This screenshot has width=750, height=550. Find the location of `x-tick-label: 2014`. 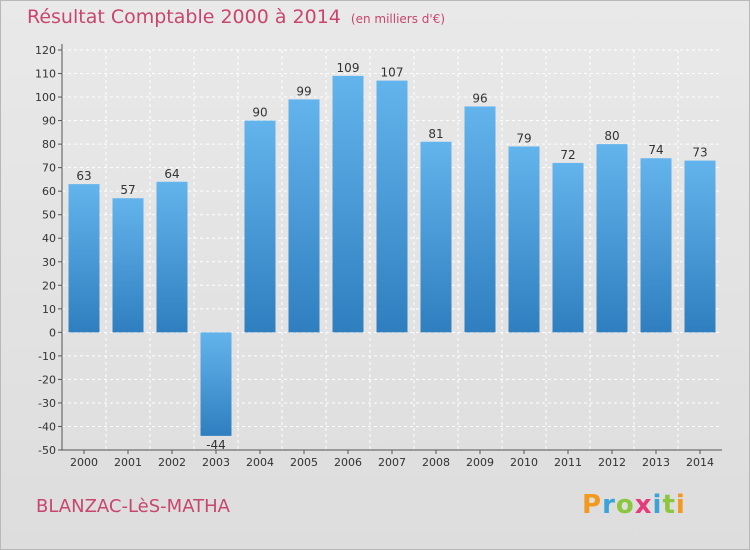

x-tick-label: 2014 is located at coordinates (700, 462).